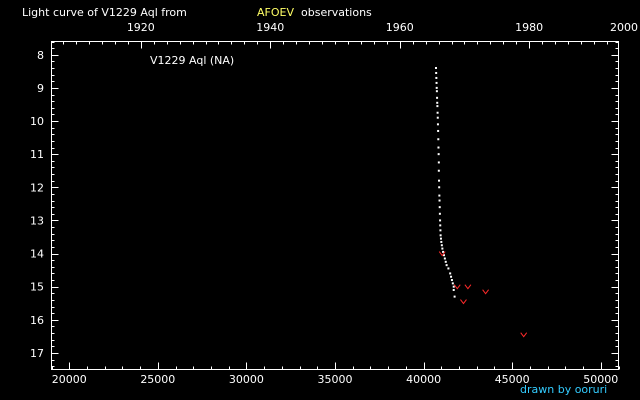 The width and height of the screenshot is (640, 400). I want to click on y-axis-tick-labels: 8 9 10 11 12 13 14 15 16 17, so click(37, 204).